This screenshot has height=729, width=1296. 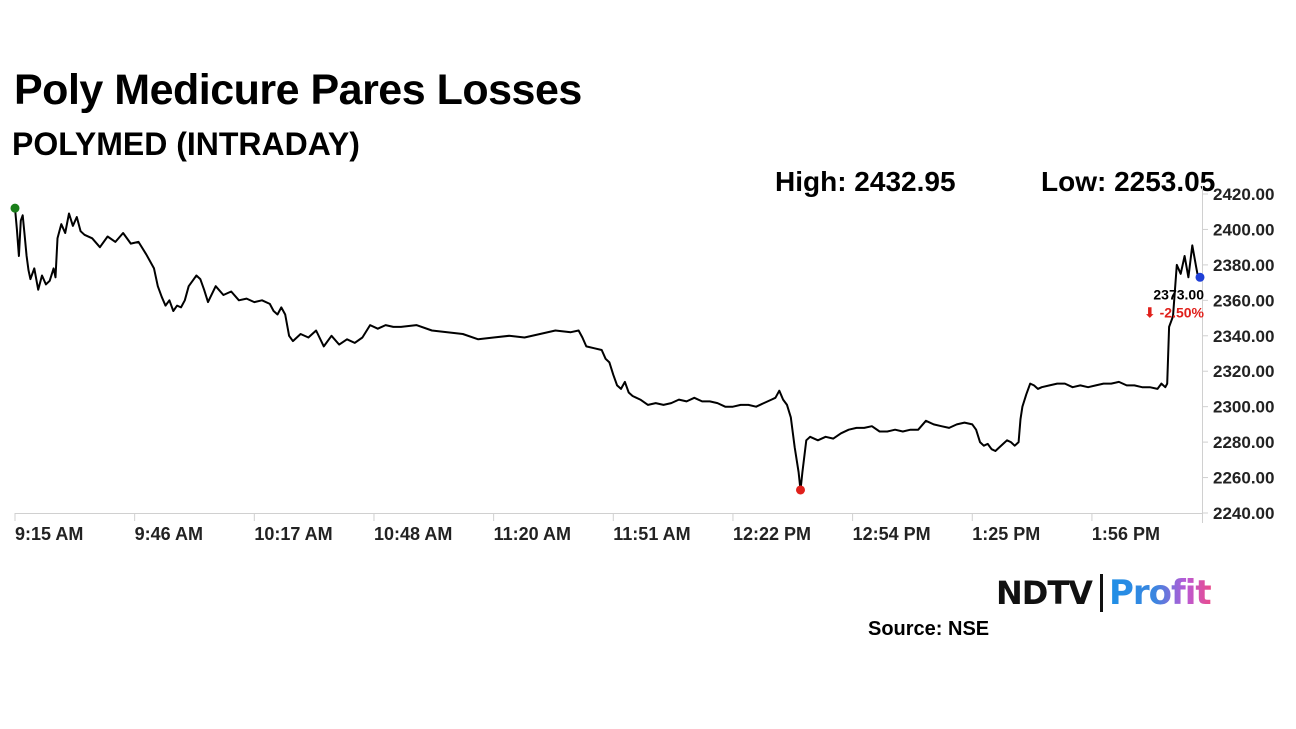 I want to click on logo-ndtv-text: NDTV, so click(x=1044, y=593).